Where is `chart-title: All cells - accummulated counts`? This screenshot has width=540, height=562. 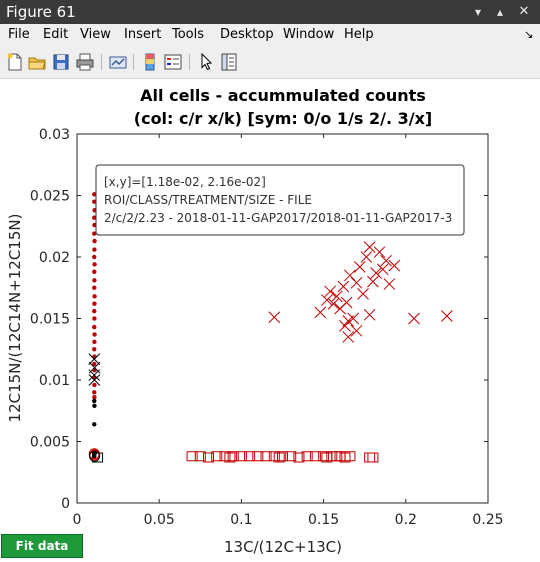 chart-title: All cells - accummulated counts is located at coordinates (283, 95).